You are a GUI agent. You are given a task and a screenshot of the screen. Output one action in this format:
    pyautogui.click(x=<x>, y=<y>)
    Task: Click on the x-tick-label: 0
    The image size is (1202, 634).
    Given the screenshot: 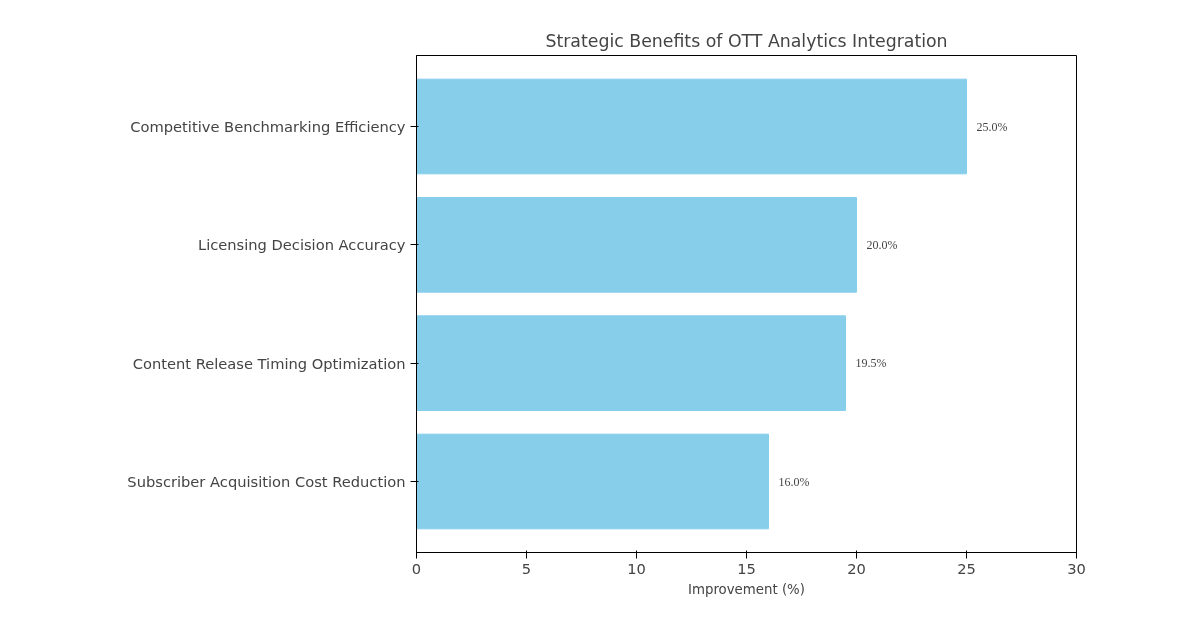 What is the action you would take?
    pyautogui.click(x=416, y=568)
    